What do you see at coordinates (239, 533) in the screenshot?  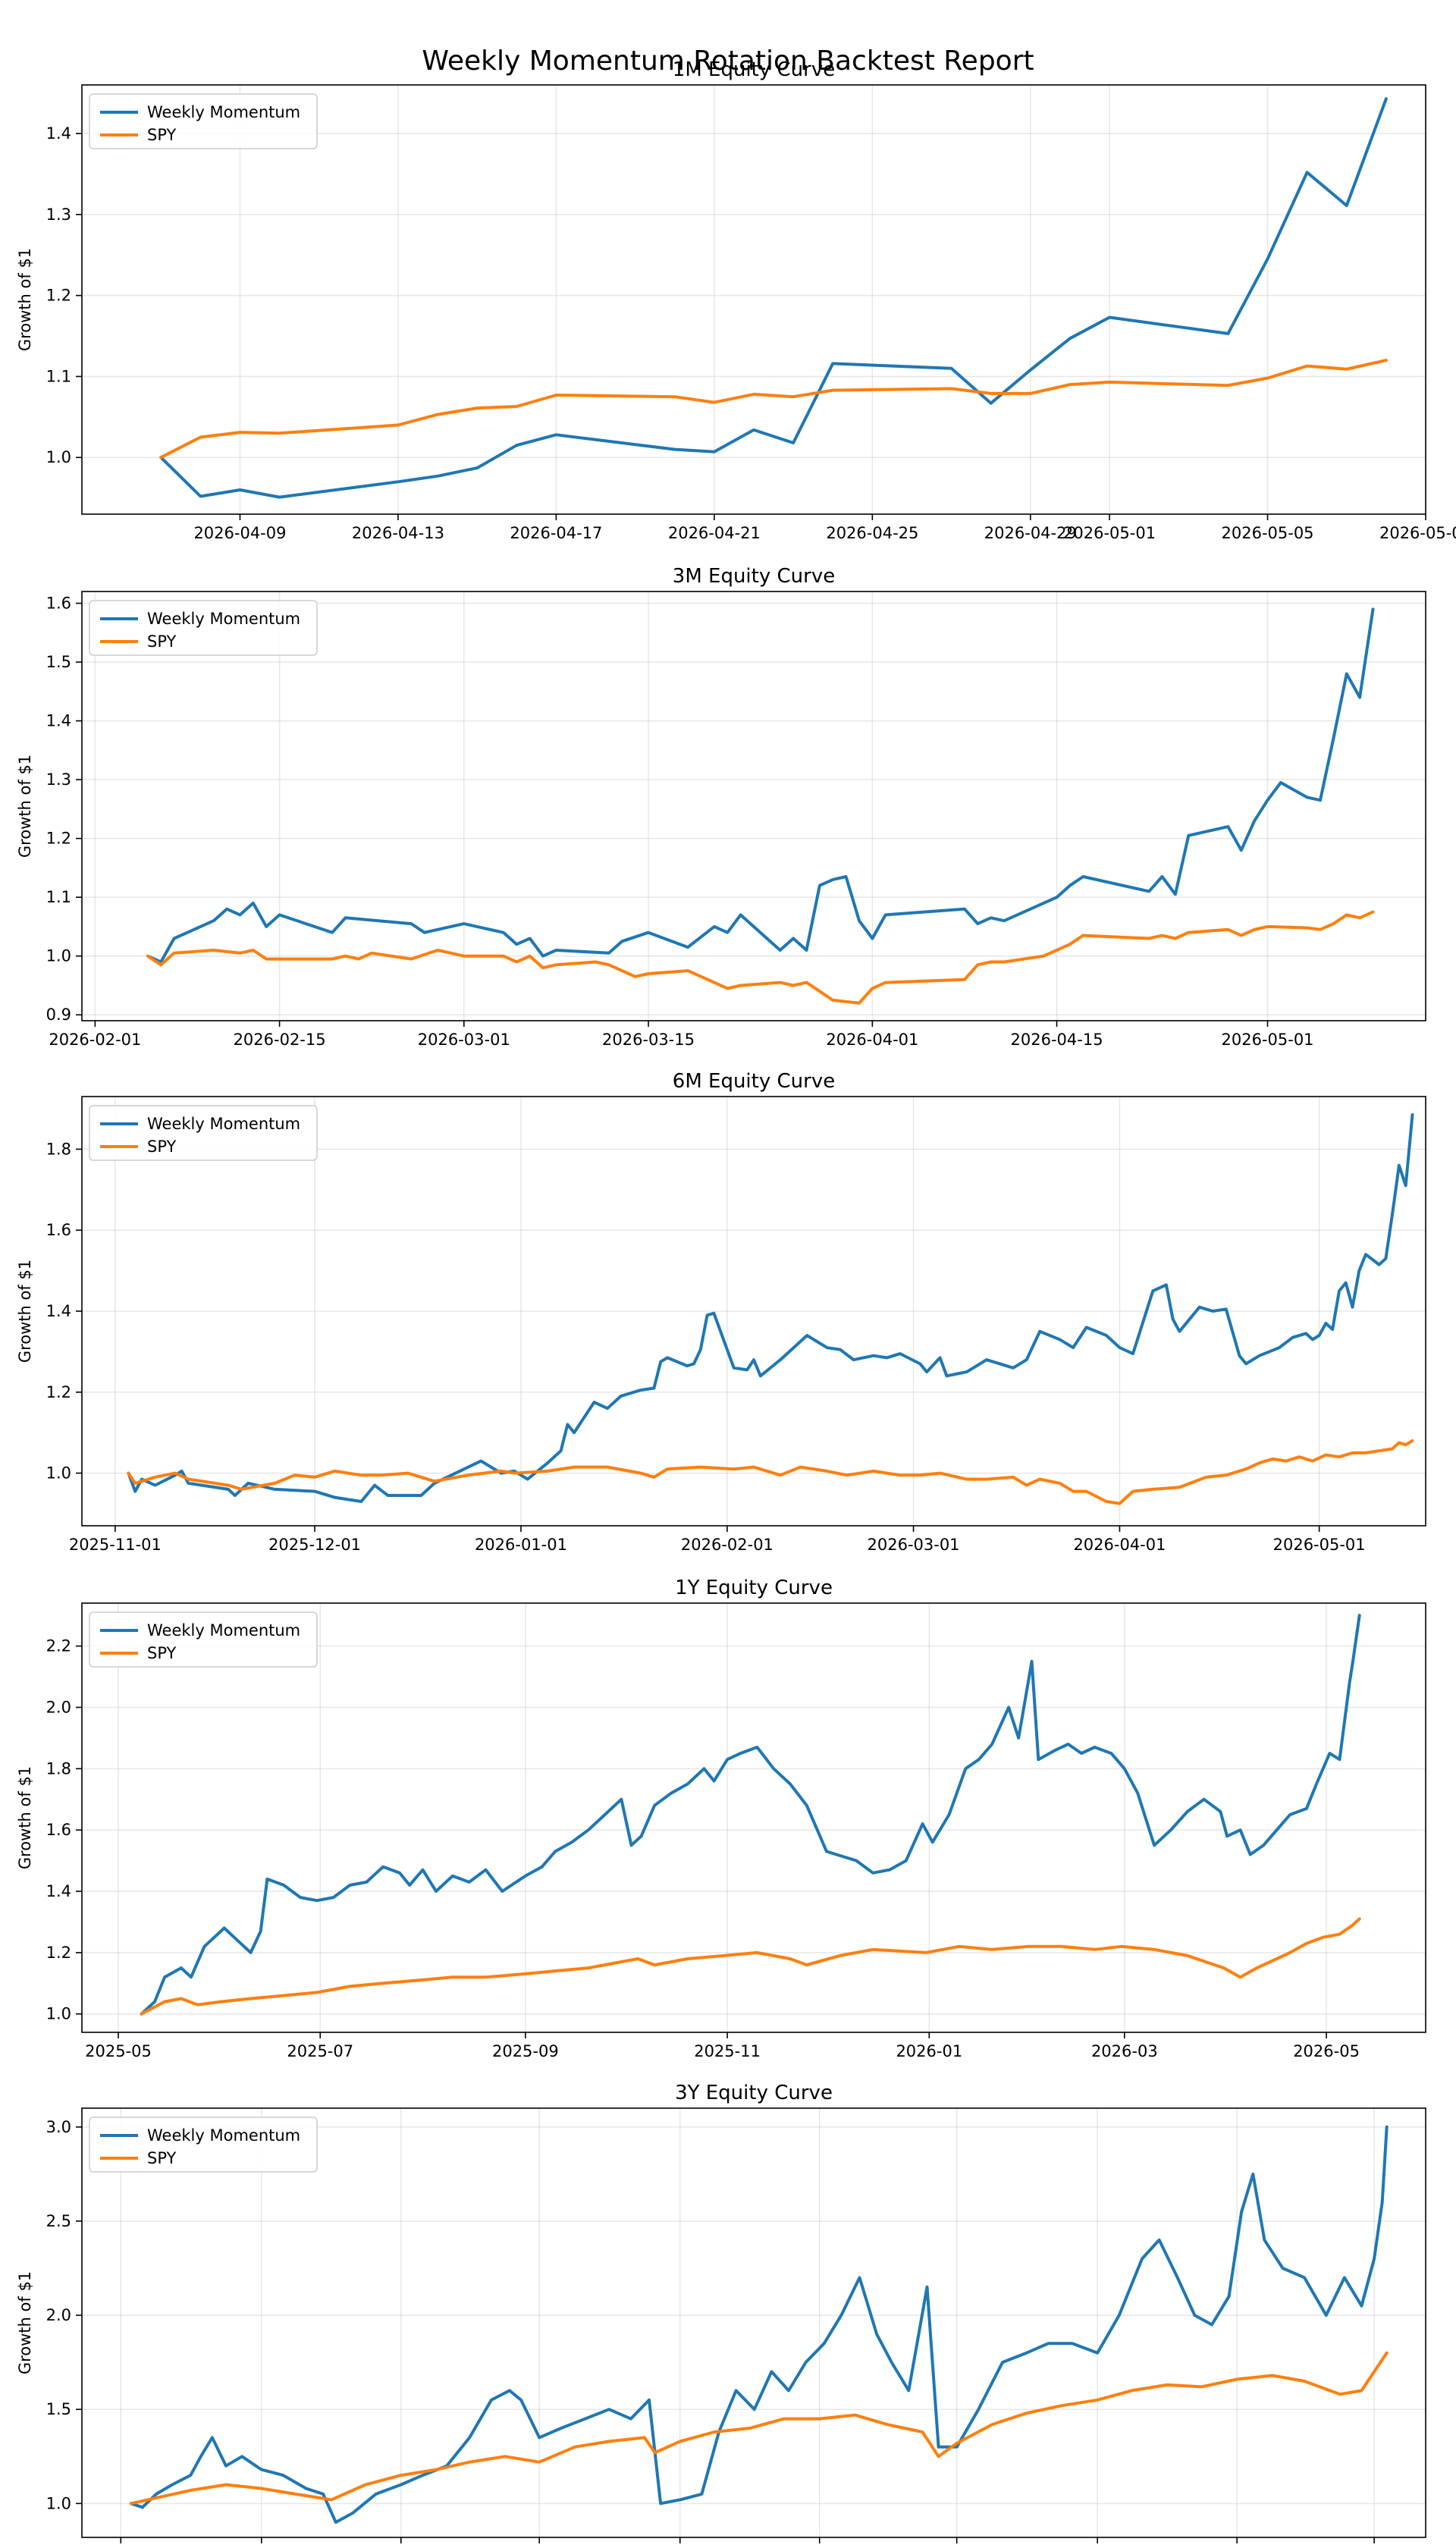 I see `x-tick-label: 2026-04-09` at bounding box center [239, 533].